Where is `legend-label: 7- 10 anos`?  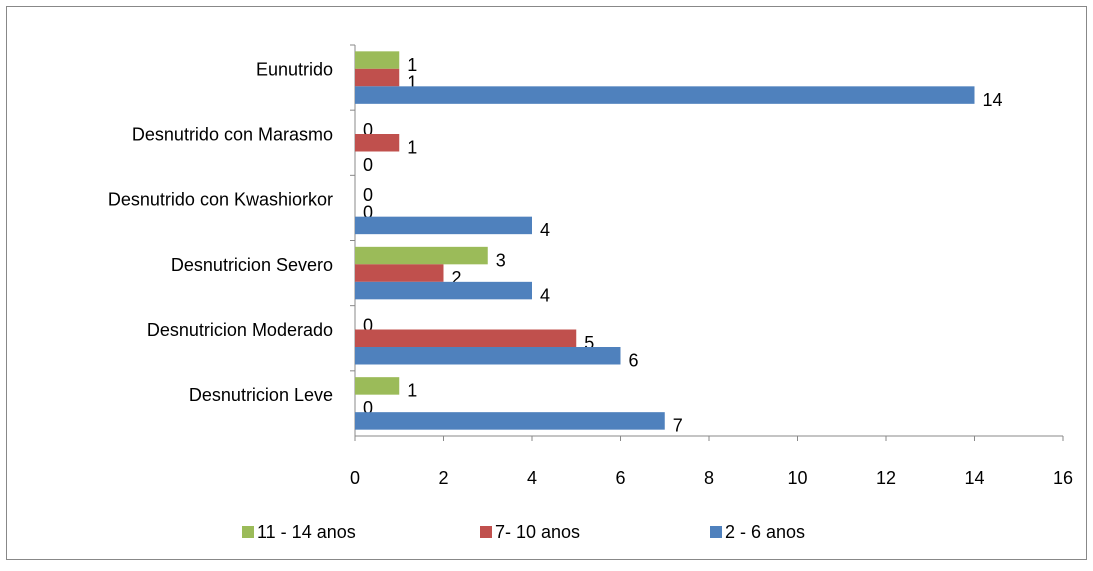
legend-label: 7- 10 anos is located at coordinates (537, 532).